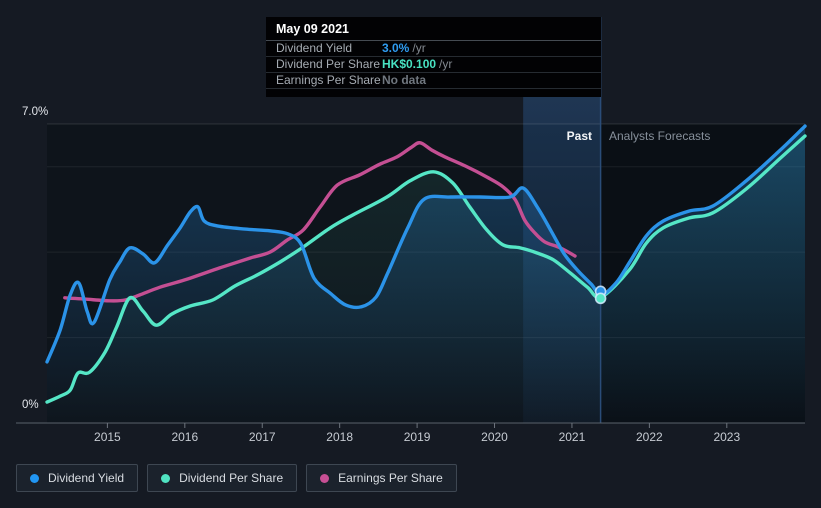 Image resolution: width=821 pixels, height=508 pixels. What do you see at coordinates (328, 64) in the screenshot?
I see `tooltip-label: Dividend Per Share` at bounding box center [328, 64].